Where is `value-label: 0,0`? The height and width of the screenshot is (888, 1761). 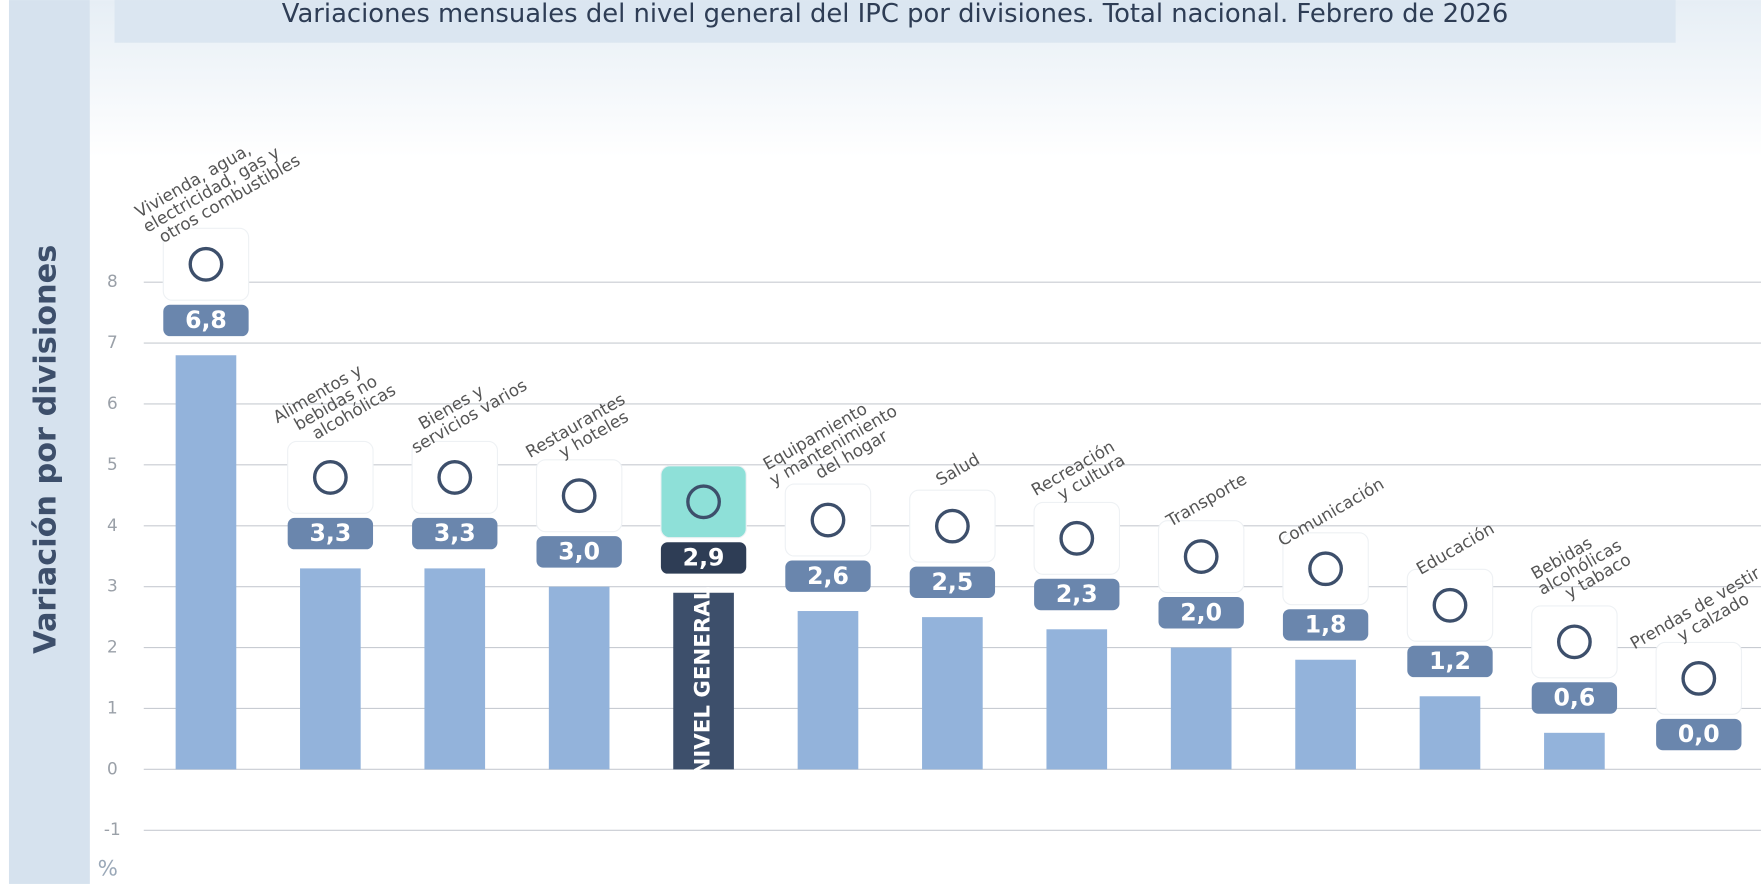
value-label: 0,0 is located at coordinates (1699, 734).